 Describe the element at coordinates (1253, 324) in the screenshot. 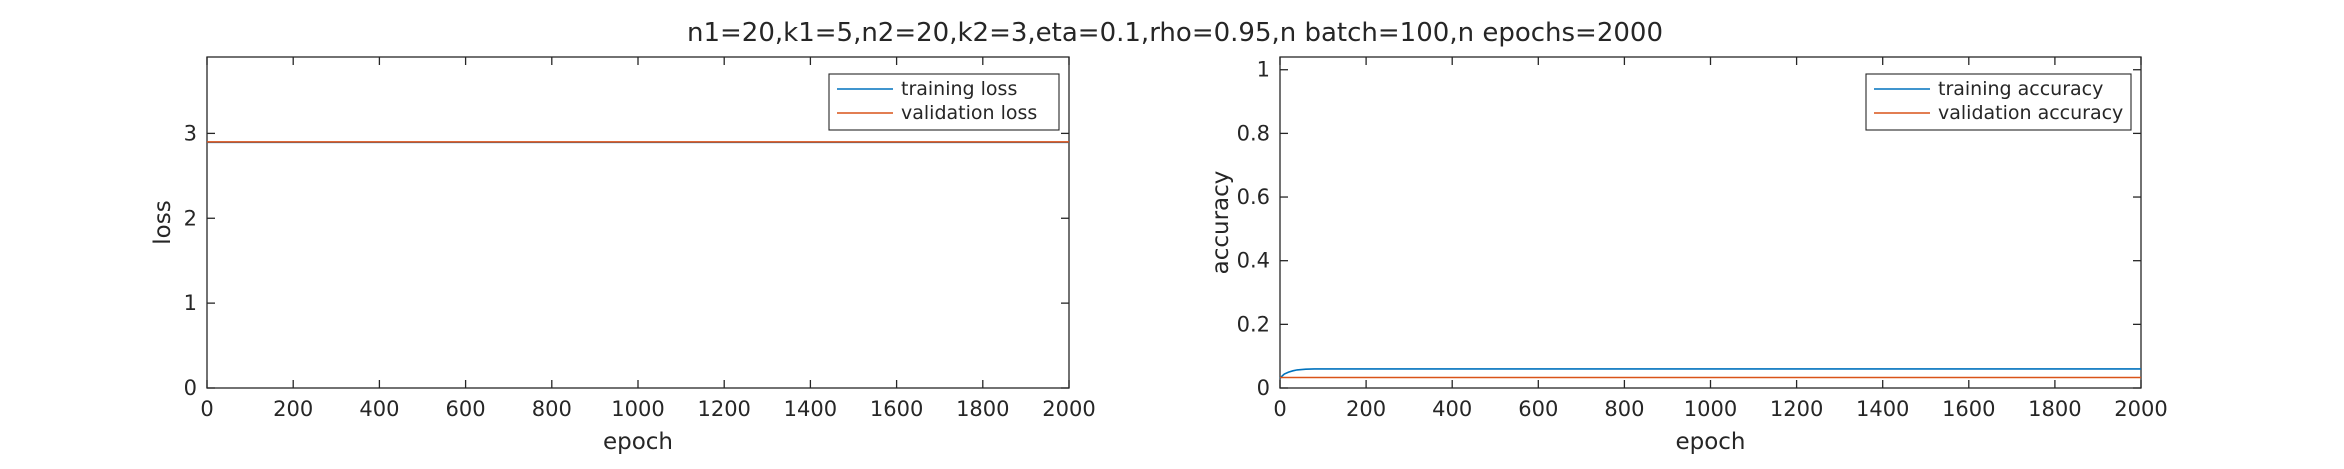

I see `y-tick-label: 0.2` at that location.